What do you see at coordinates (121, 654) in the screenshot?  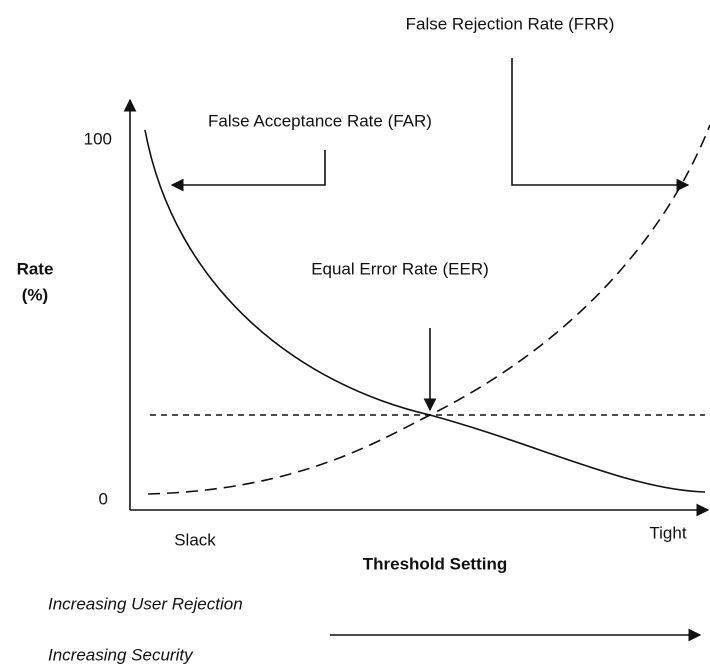 I see `footer-line: Increasing Security` at bounding box center [121, 654].